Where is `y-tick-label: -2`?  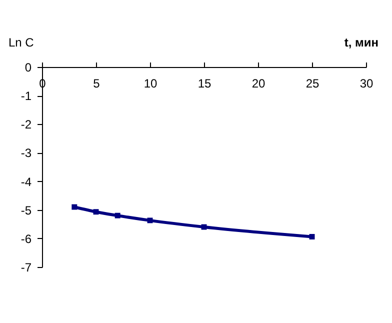 y-tick-label: -2 is located at coordinates (26, 125).